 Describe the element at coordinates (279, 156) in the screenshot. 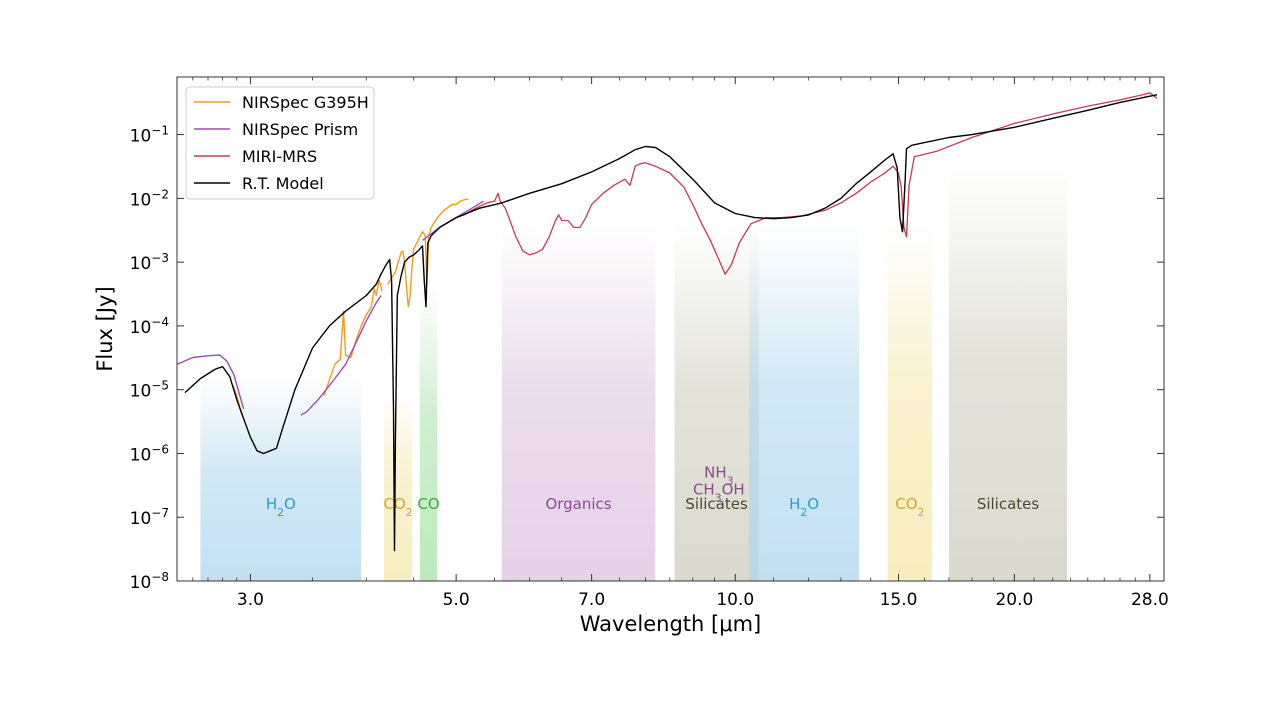

I see `legend-label: MIRI-MRS` at that location.